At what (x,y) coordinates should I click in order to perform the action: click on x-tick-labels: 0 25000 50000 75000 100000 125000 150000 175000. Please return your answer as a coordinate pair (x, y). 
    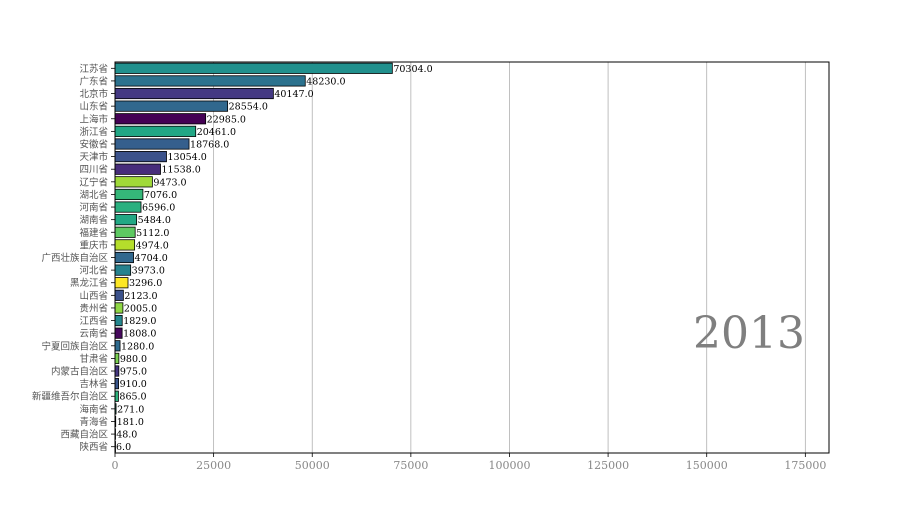
    Looking at the image, I should click on (469, 462).